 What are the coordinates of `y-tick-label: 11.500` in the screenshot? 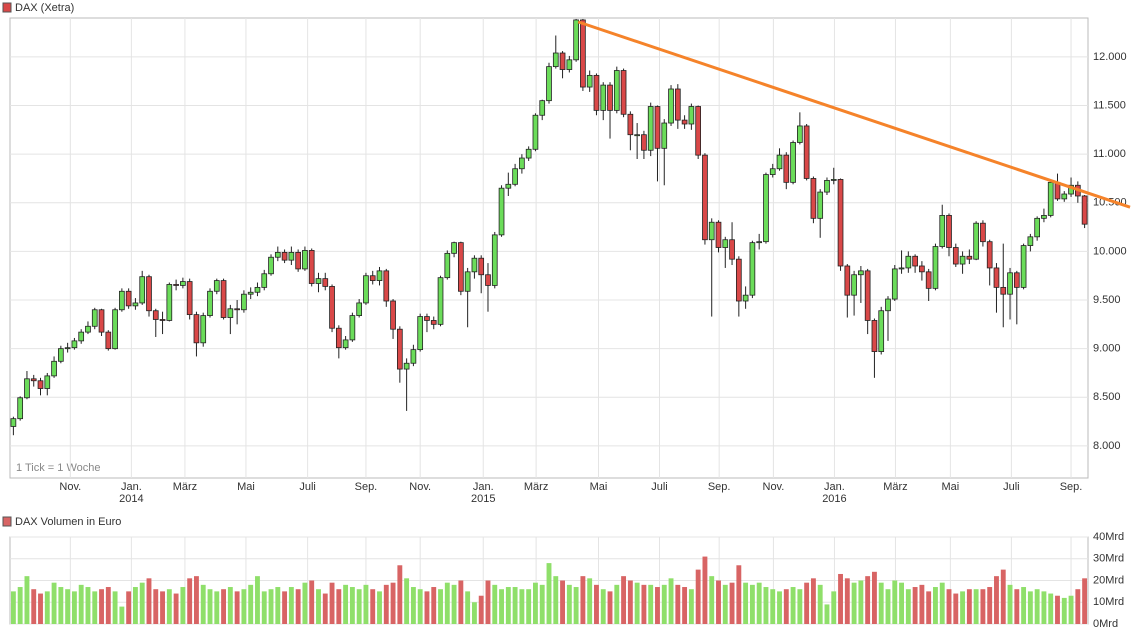 It's located at (1109, 105).